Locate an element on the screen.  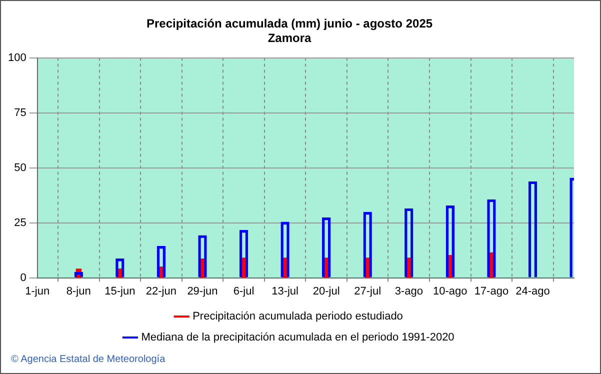
legend-label: Mediana de la precipitación acumulada en el periodo 1991-2020 is located at coordinates (297, 338).